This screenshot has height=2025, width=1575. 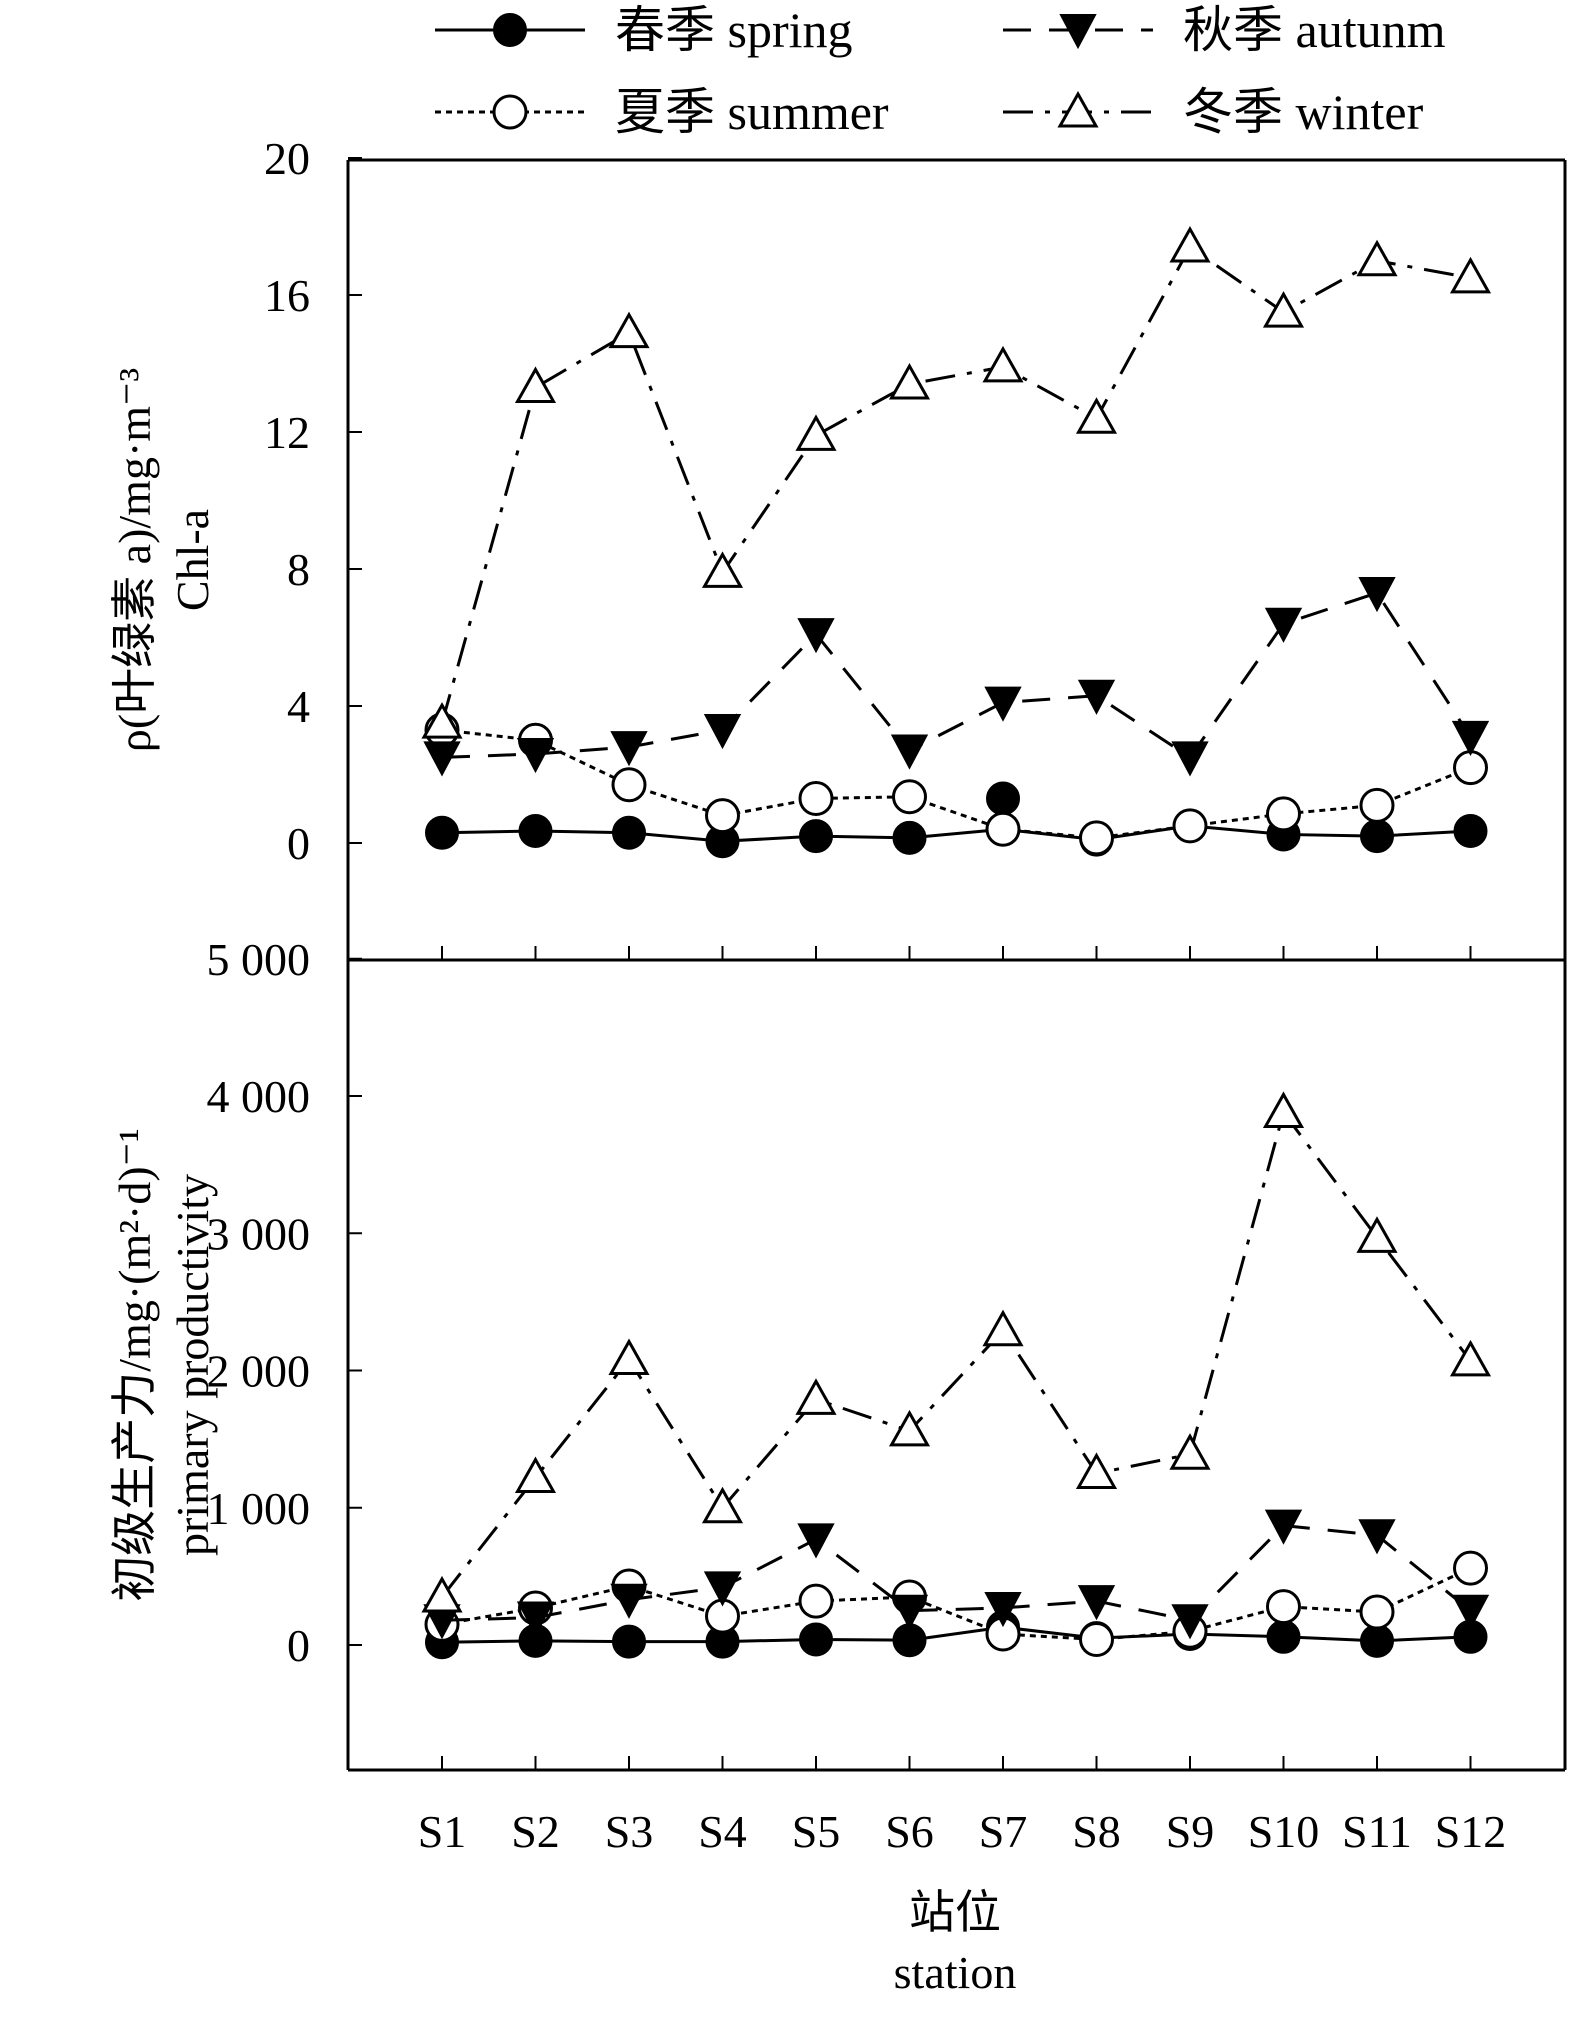 What do you see at coordinates (134, 1364) in the screenshot?
I see `y-axis-title: 初级生产力/mg·(m²·d)⁻¹` at bounding box center [134, 1364].